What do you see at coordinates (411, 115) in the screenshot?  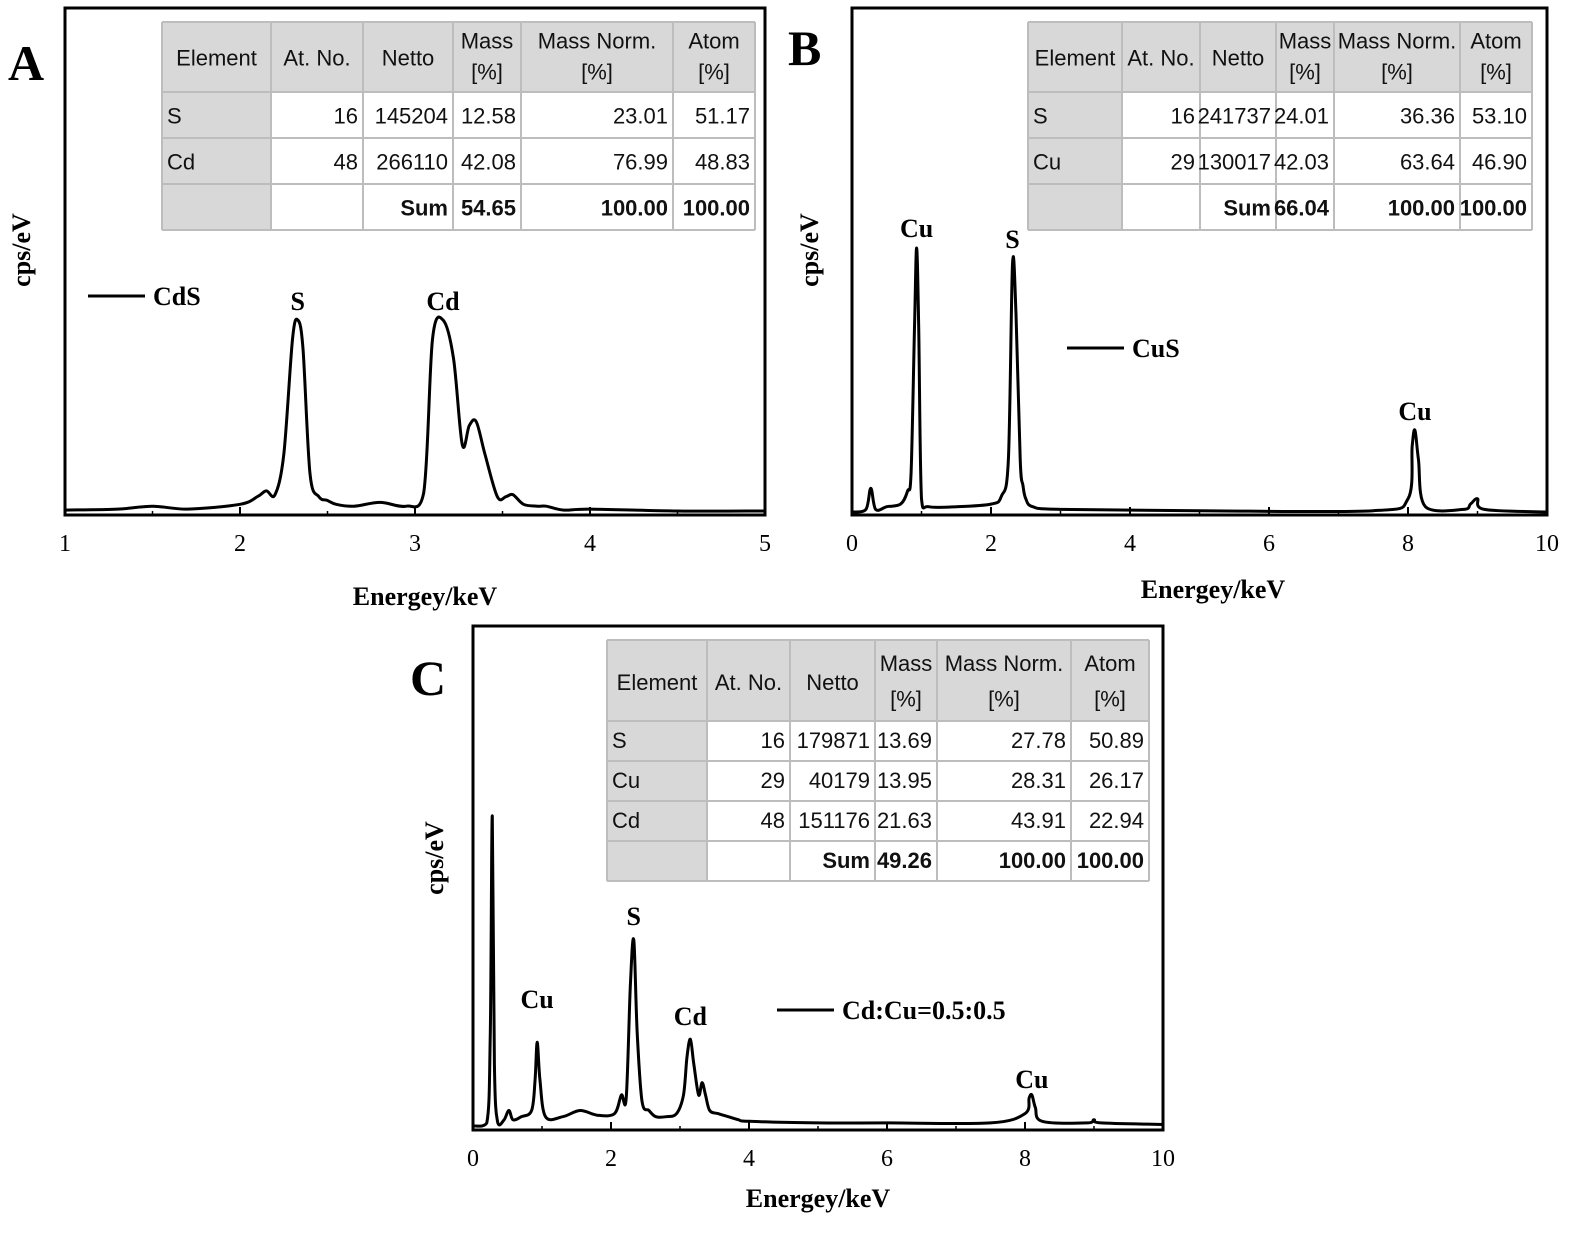 I see `table-cell: 145204` at bounding box center [411, 115].